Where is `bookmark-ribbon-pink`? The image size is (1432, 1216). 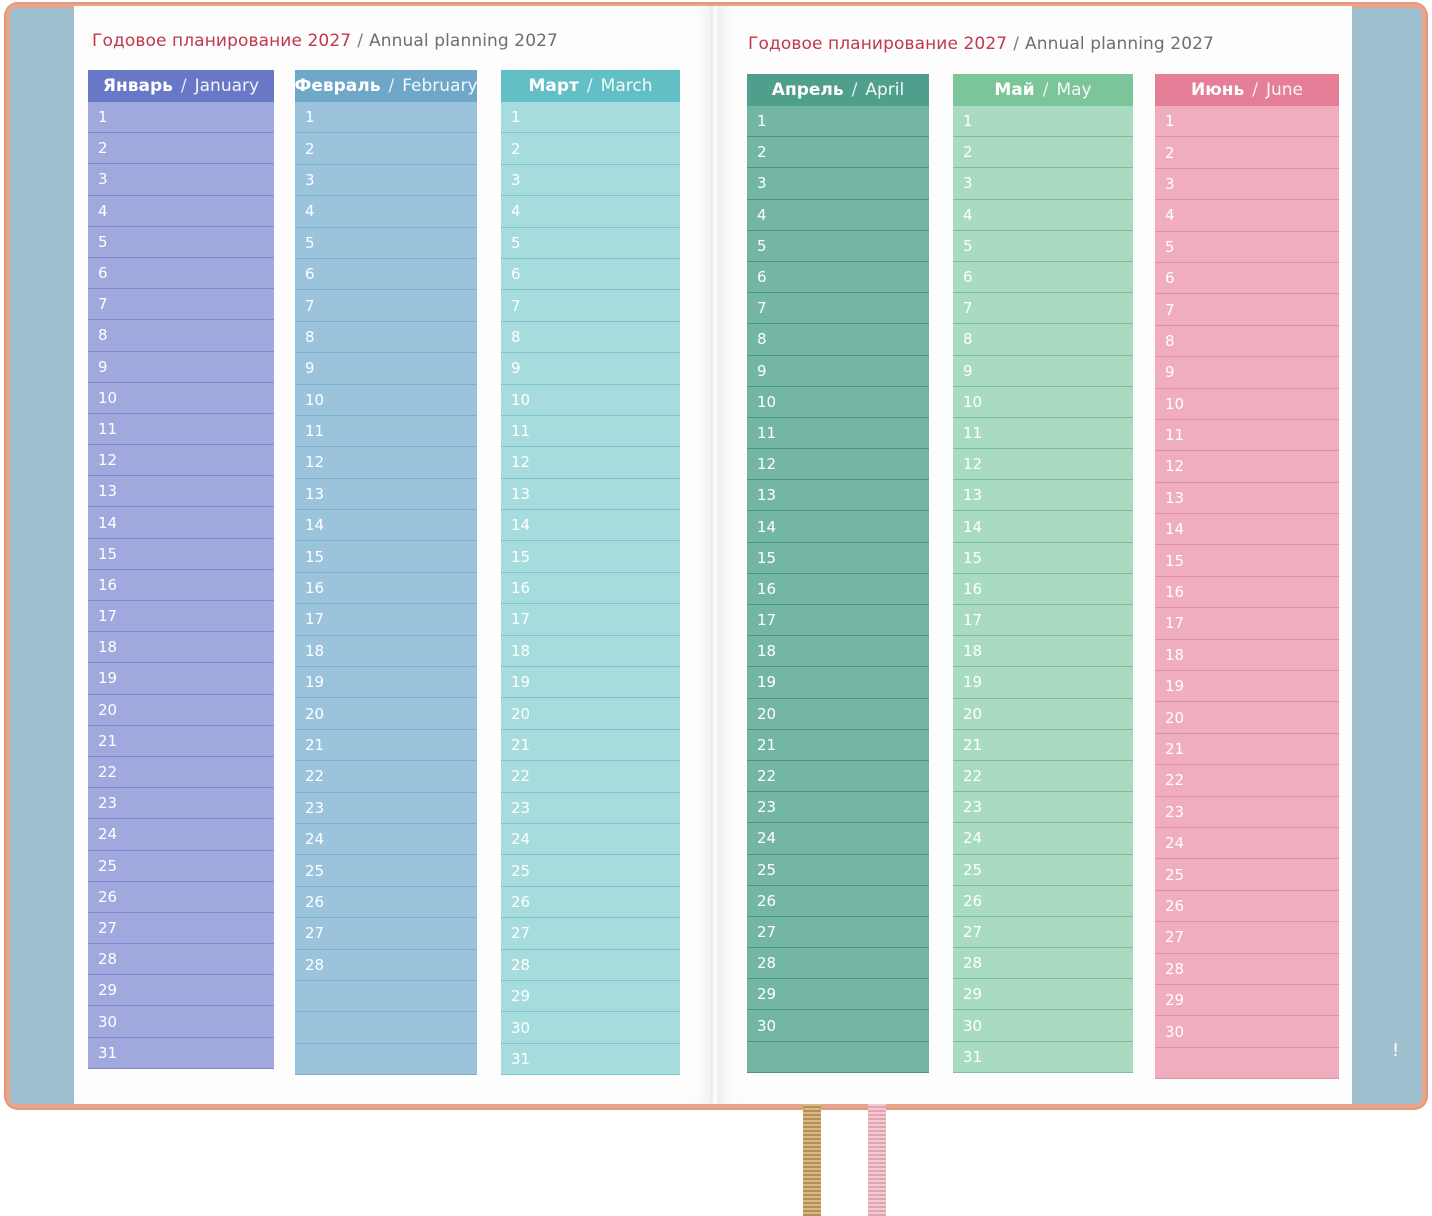 bookmark-ribbon-pink is located at coordinates (877, 1160).